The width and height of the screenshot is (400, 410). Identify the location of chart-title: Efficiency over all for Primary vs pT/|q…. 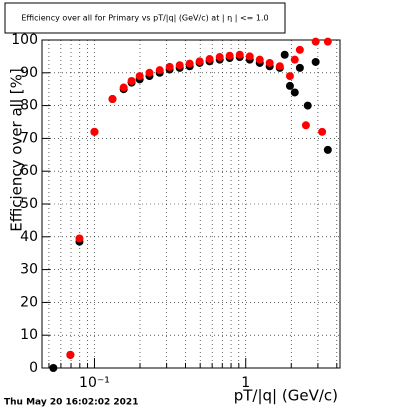
(144, 18).